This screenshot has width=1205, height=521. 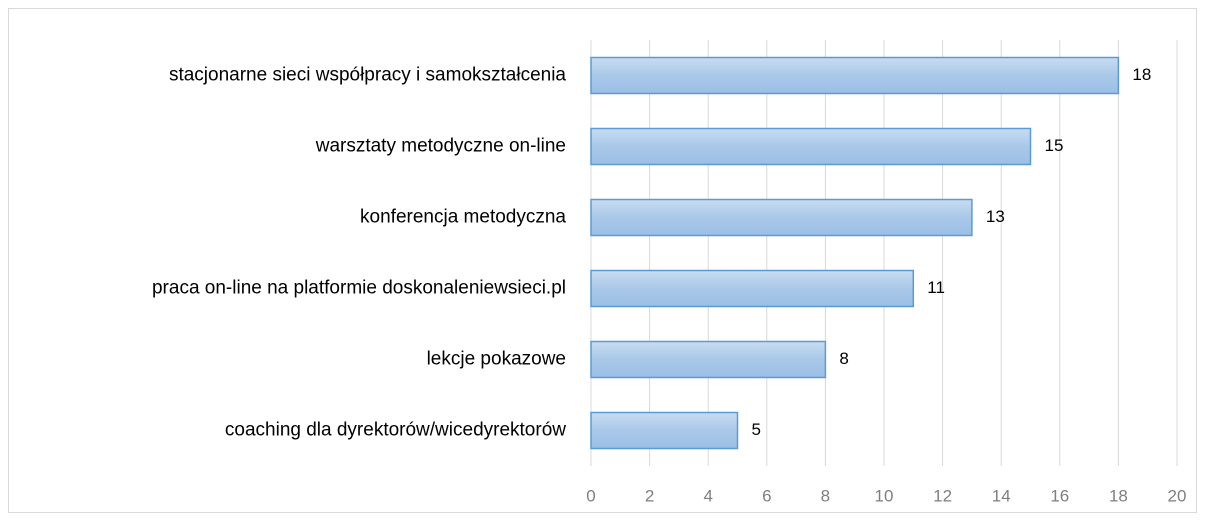 I want to click on data-label: 8, so click(x=843, y=358).